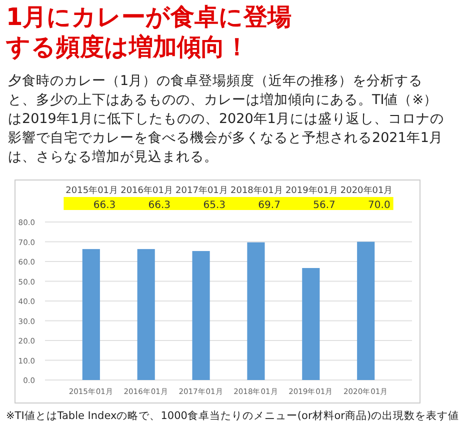 This screenshot has width=461, height=445. Describe the element at coordinates (269, 205) in the screenshot. I see `data-label: 69.7` at that location.